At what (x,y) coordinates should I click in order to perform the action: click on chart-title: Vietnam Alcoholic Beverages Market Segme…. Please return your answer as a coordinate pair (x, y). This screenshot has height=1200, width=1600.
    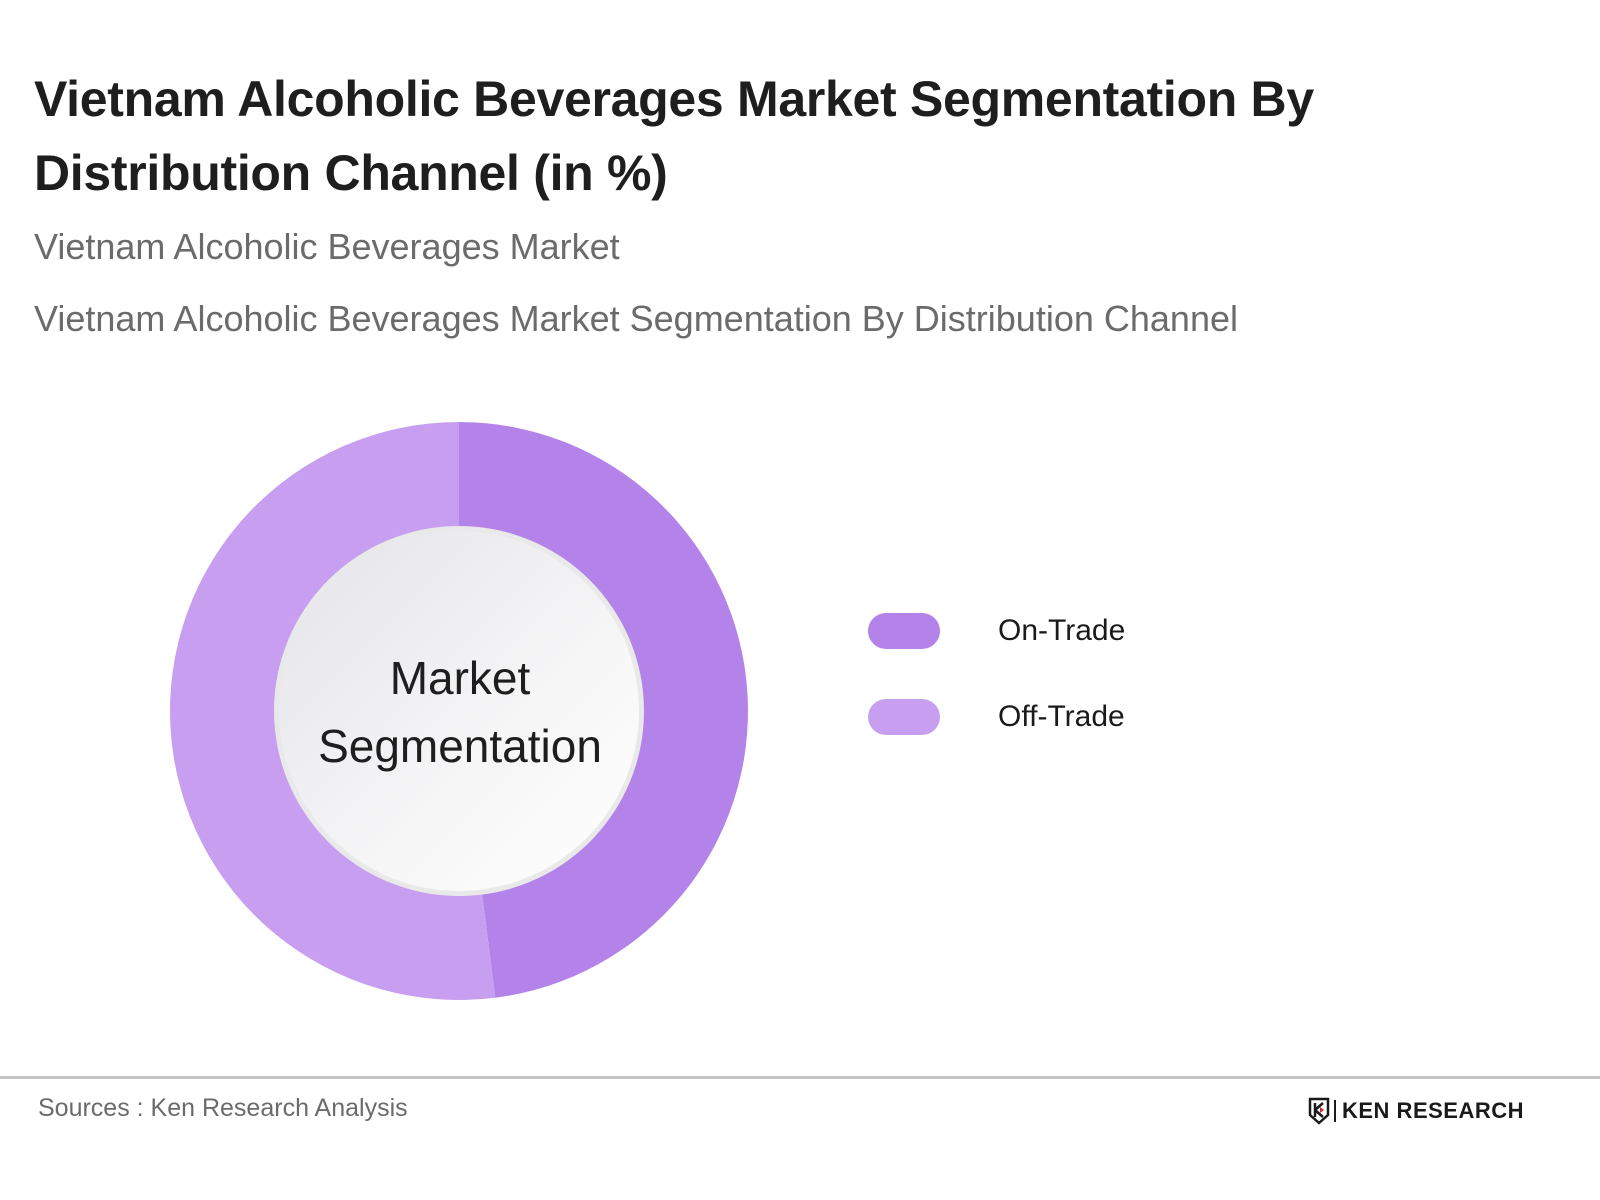
    Looking at the image, I should click on (674, 136).